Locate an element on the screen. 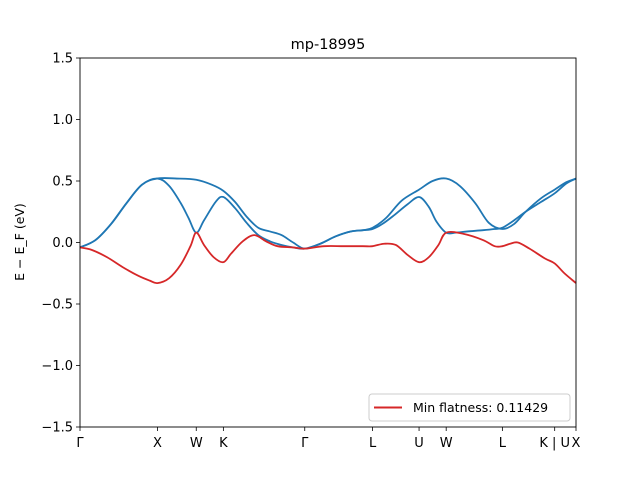 This screenshot has width=640, height=480. y-tick-label: 1.5 is located at coordinates (62, 59).